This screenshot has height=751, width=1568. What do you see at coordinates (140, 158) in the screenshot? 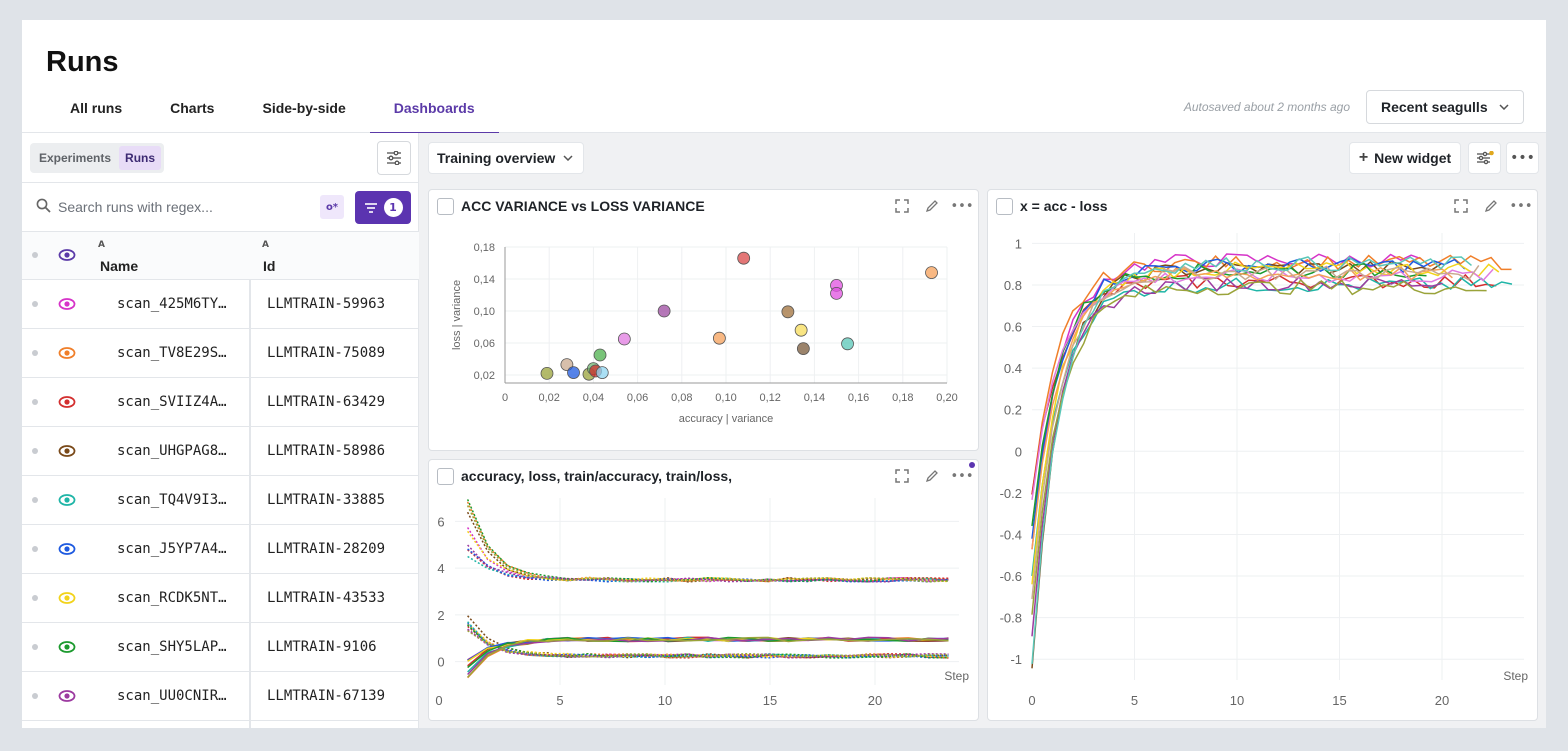
I see `segment-runs: Runs` at bounding box center [140, 158].